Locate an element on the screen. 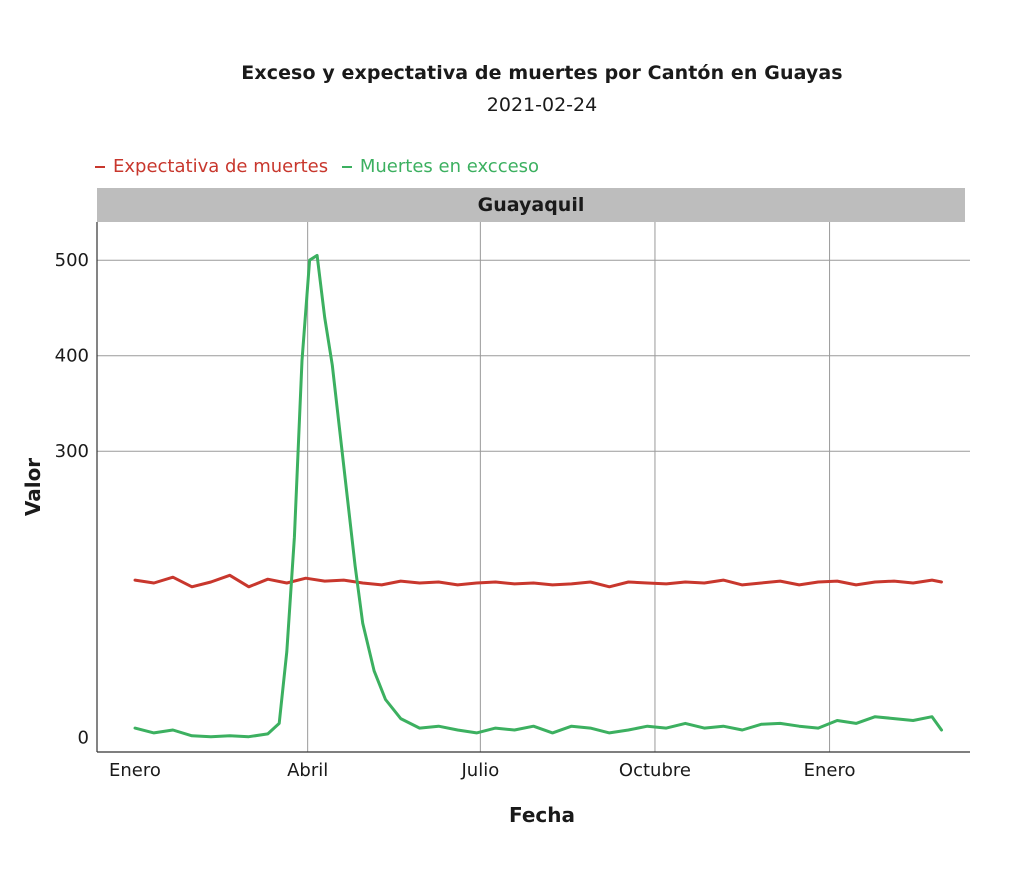 The width and height of the screenshot is (1024, 876). y-tick-label: 0 is located at coordinates (83, 738).